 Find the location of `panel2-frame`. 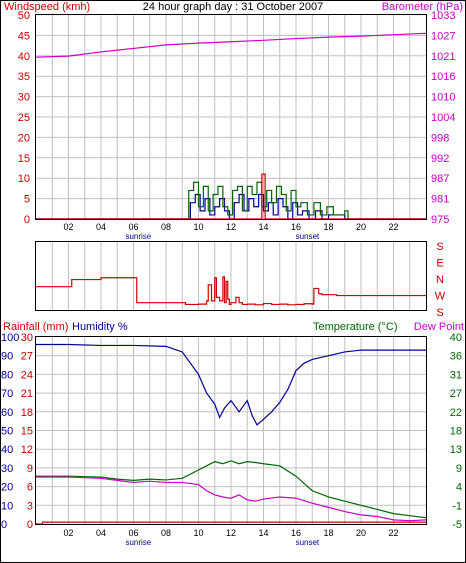

panel2-frame is located at coordinates (231, 276).